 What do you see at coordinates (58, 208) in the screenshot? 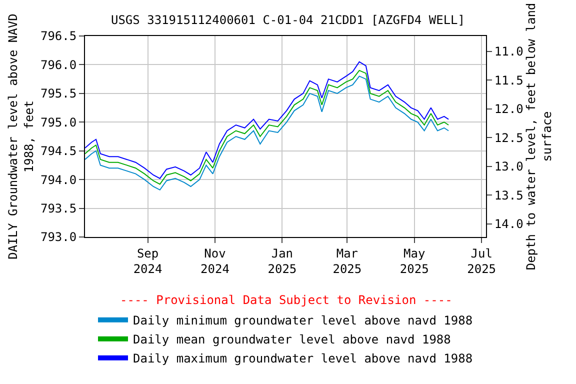
I see `y-tick-label: 793.5` at bounding box center [58, 208].